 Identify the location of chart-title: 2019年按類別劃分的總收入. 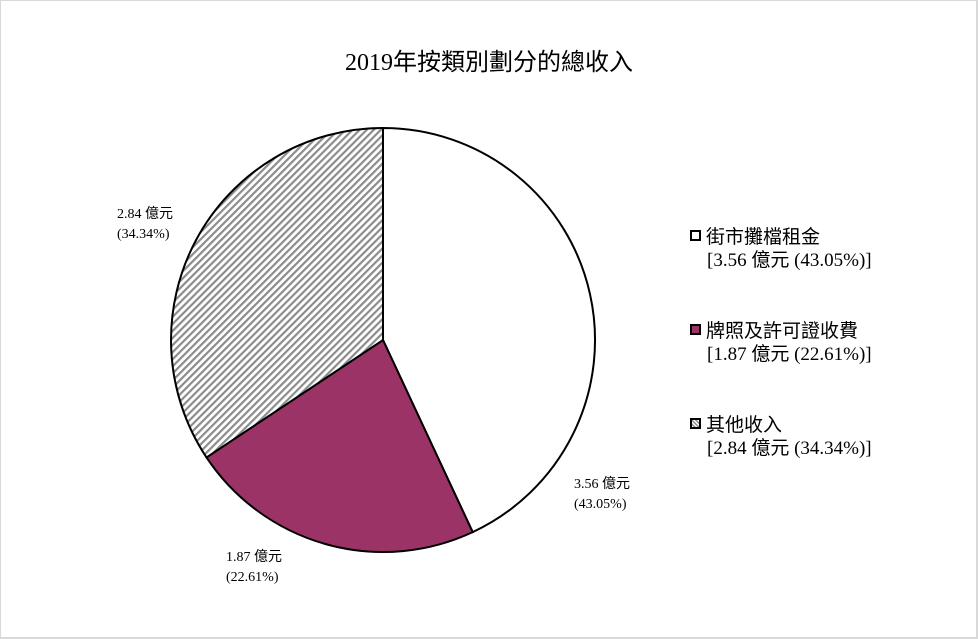
(489, 63).